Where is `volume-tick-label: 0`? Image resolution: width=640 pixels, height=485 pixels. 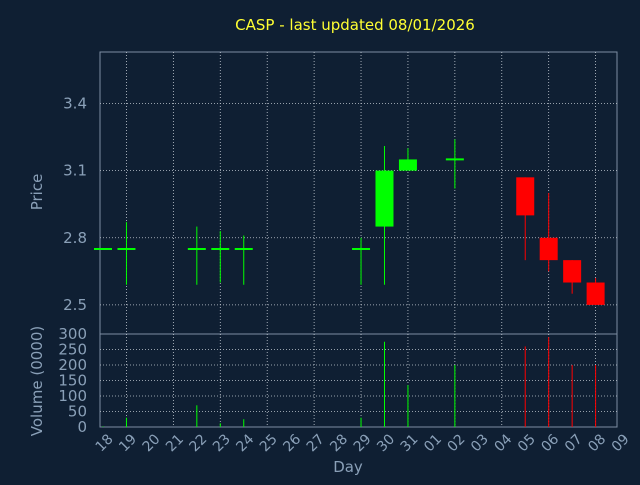 volume-tick-label: 0 is located at coordinates (82, 427).